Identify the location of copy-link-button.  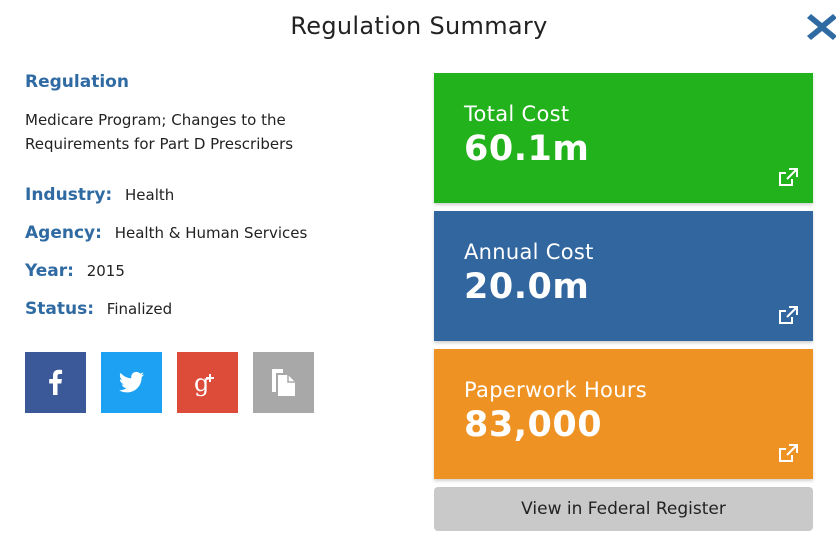
(283, 382).